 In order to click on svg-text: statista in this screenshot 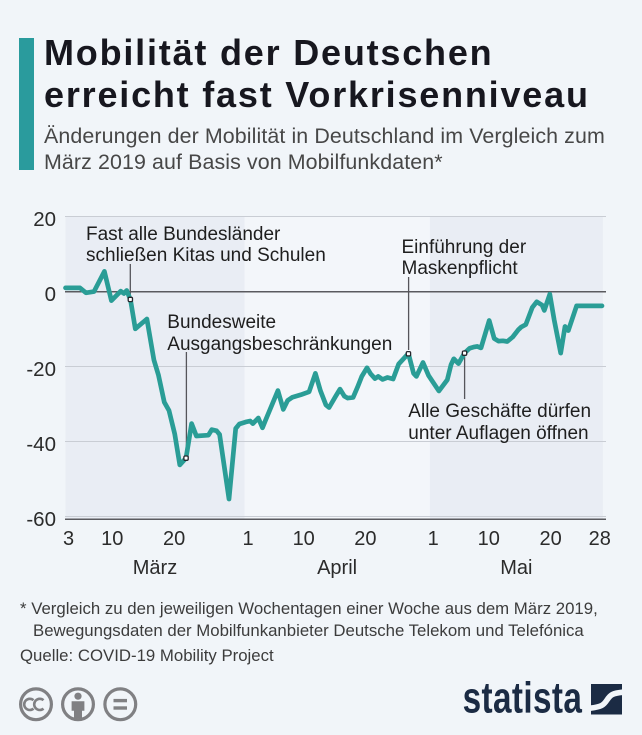, I will do `click(523, 700)`.